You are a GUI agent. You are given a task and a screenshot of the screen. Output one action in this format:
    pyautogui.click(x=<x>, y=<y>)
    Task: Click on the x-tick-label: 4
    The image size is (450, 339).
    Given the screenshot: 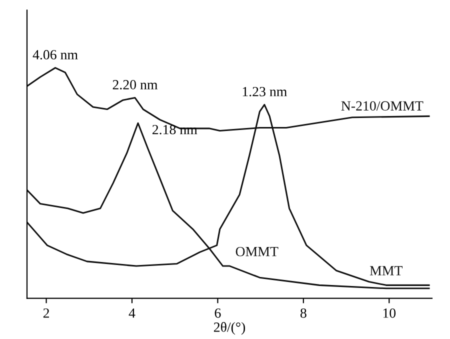 What is the action you would take?
    pyautogui.click(x=132, y=313)
    